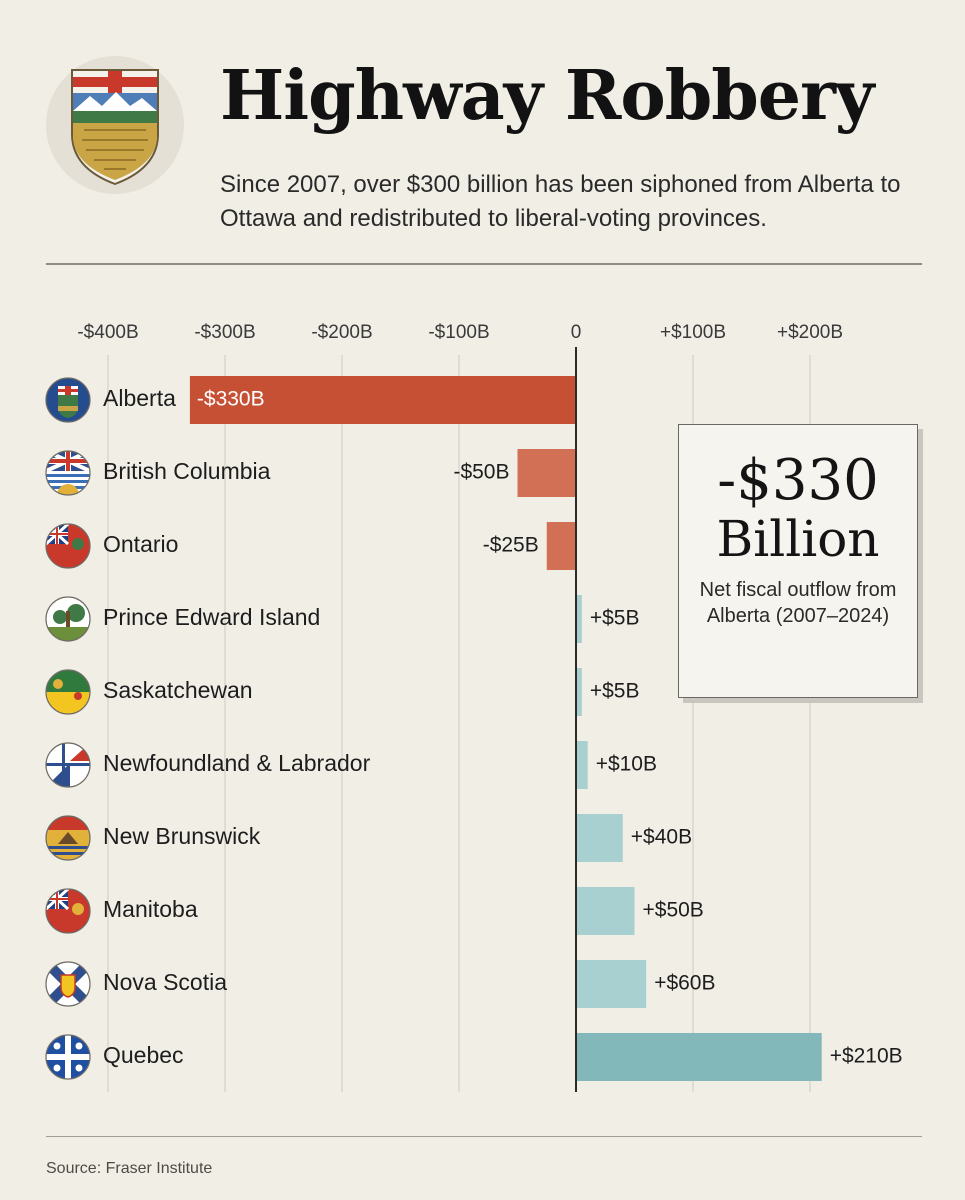  What do you see at coordinates (68, 619) in the screenshot?
I see `pei-flag-icon` at bounding box center [68, 619].